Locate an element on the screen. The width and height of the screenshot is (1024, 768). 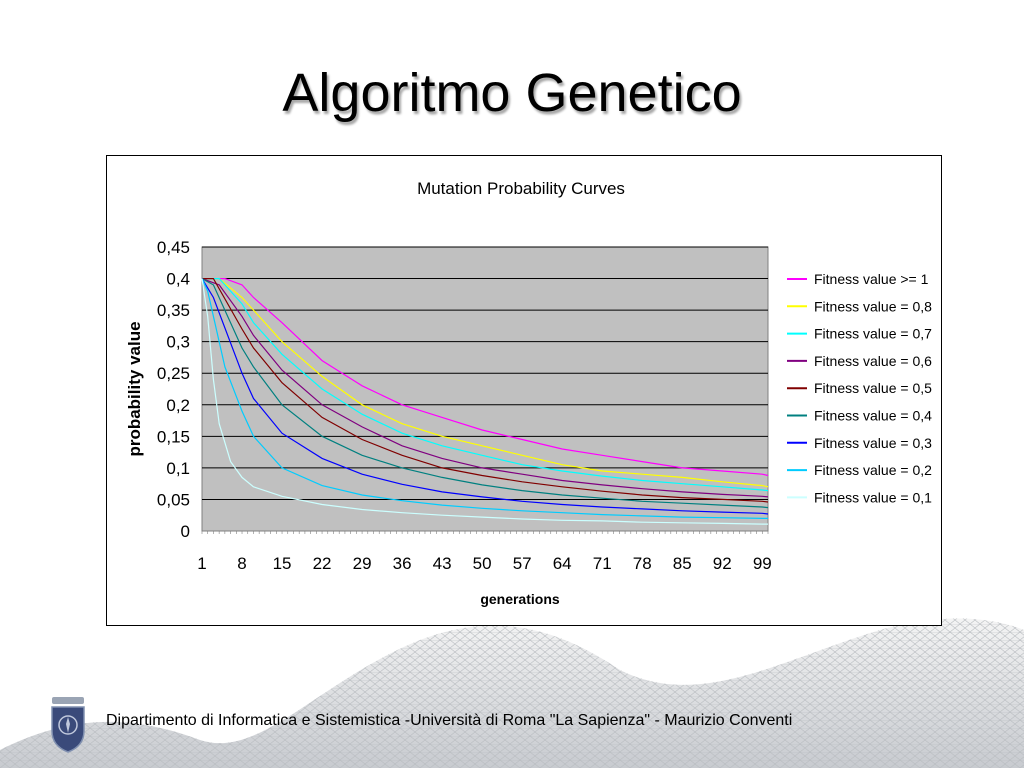
x-tick-label: 43 is located at coordinates (442, 563).